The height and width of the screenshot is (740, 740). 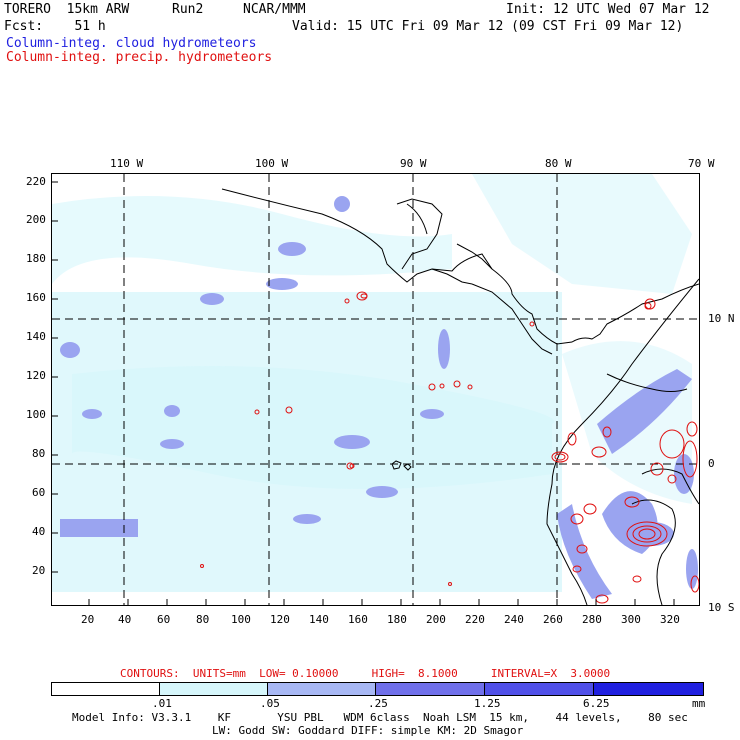 What do you see at coordinates (378, 703) in the screenshot?
I see `legend-label: .25` at bounding box center [378, 703].